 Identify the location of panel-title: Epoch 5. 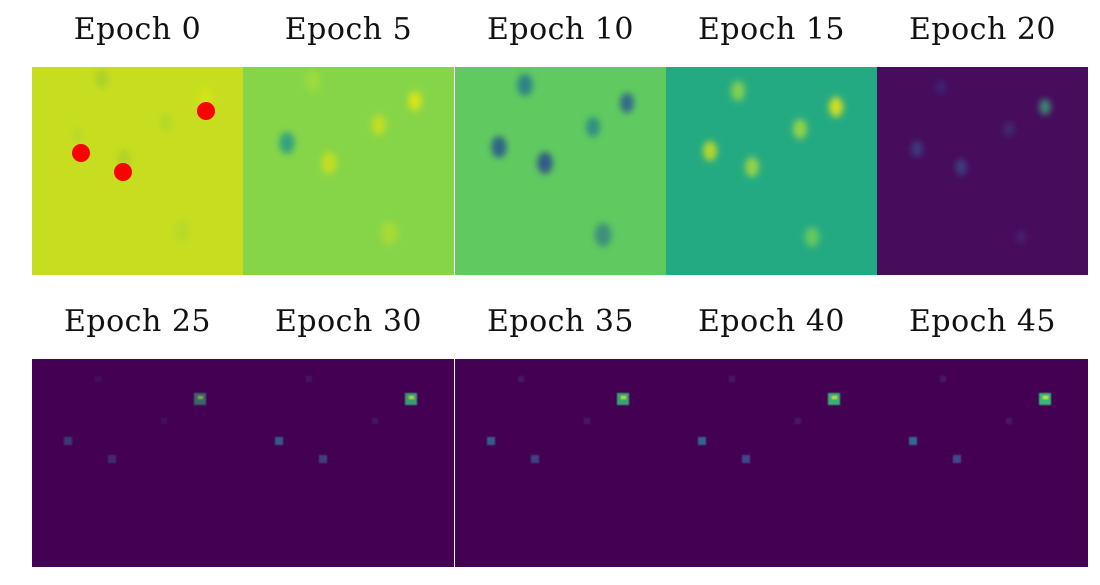
(348, 29).